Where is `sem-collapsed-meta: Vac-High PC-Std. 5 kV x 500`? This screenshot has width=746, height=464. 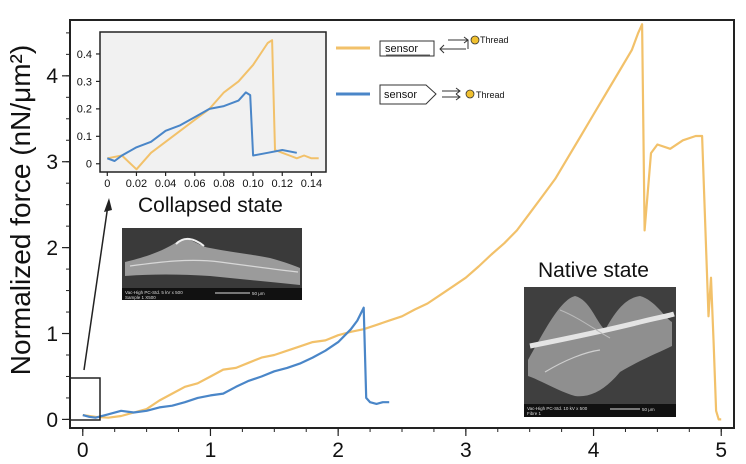
sem-collapsed-meta: Vac-High PC-Std. 5 kV x 500 is located at coordinates (154, 292).